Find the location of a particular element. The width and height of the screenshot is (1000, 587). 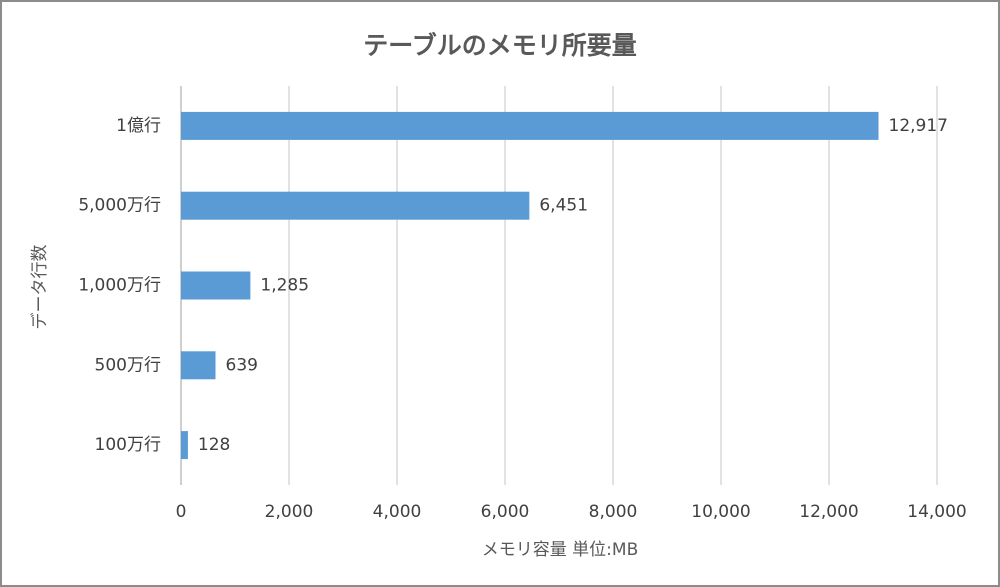

y-tick-label: 5,000万行 is located at coordinates (119, 206).